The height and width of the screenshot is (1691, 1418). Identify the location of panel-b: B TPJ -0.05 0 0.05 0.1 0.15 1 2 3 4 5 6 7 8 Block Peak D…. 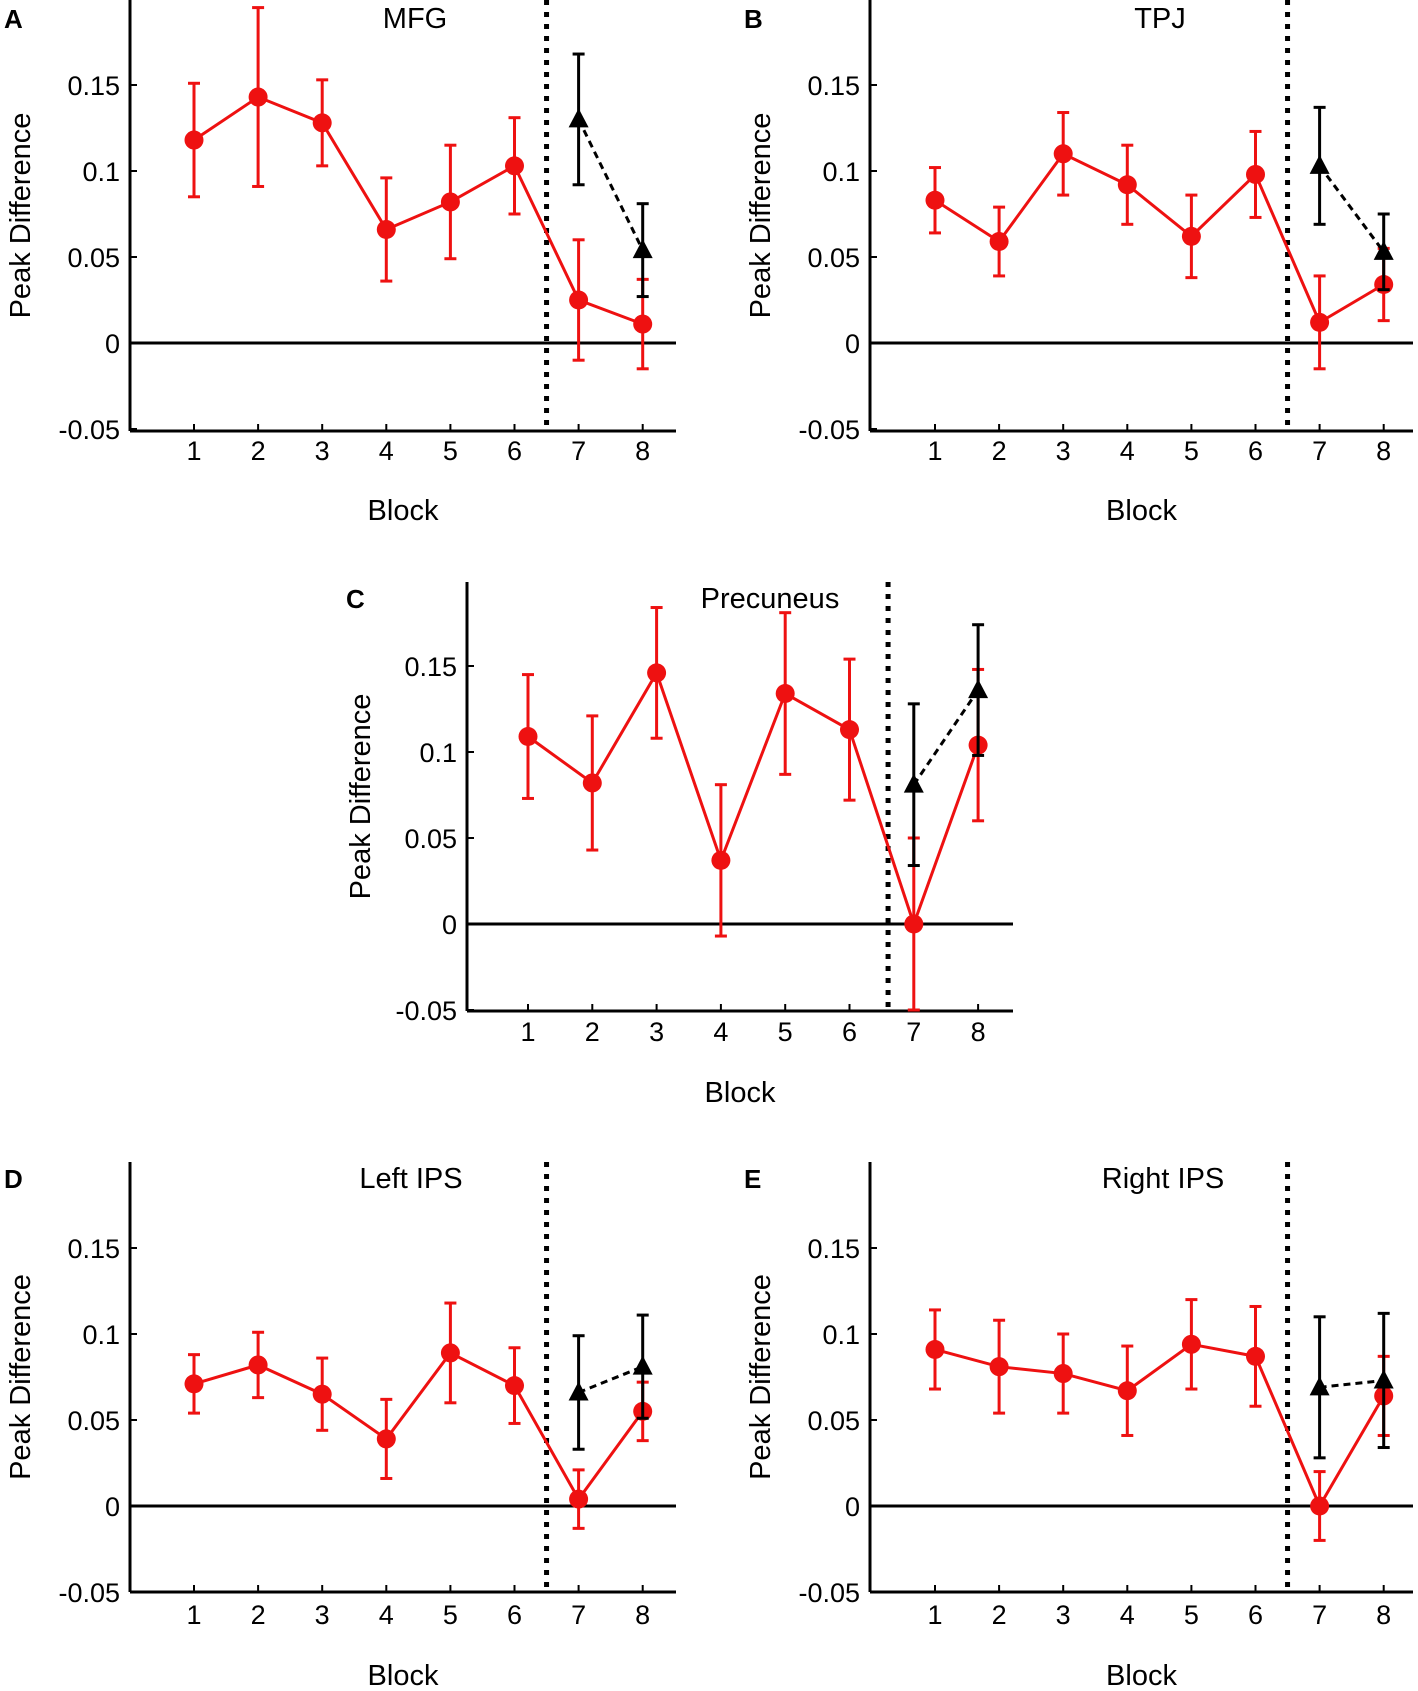
(1078, 263).